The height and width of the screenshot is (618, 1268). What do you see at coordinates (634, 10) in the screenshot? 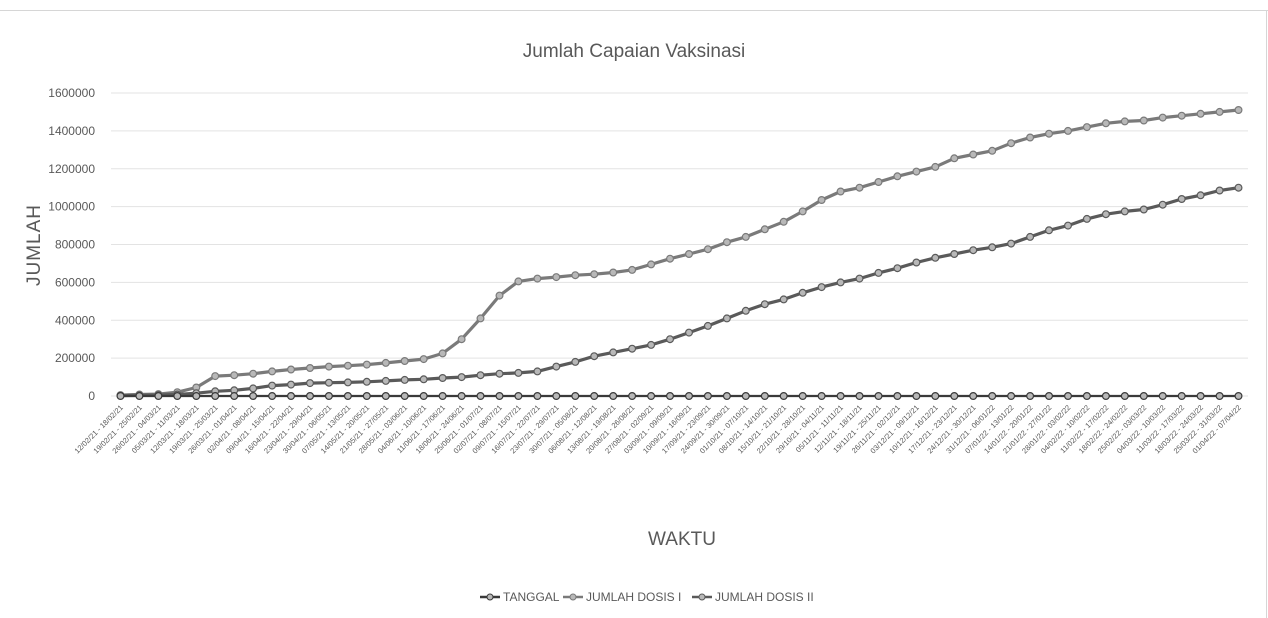
I see `frame-top-border` at bounding box center [634, 10].